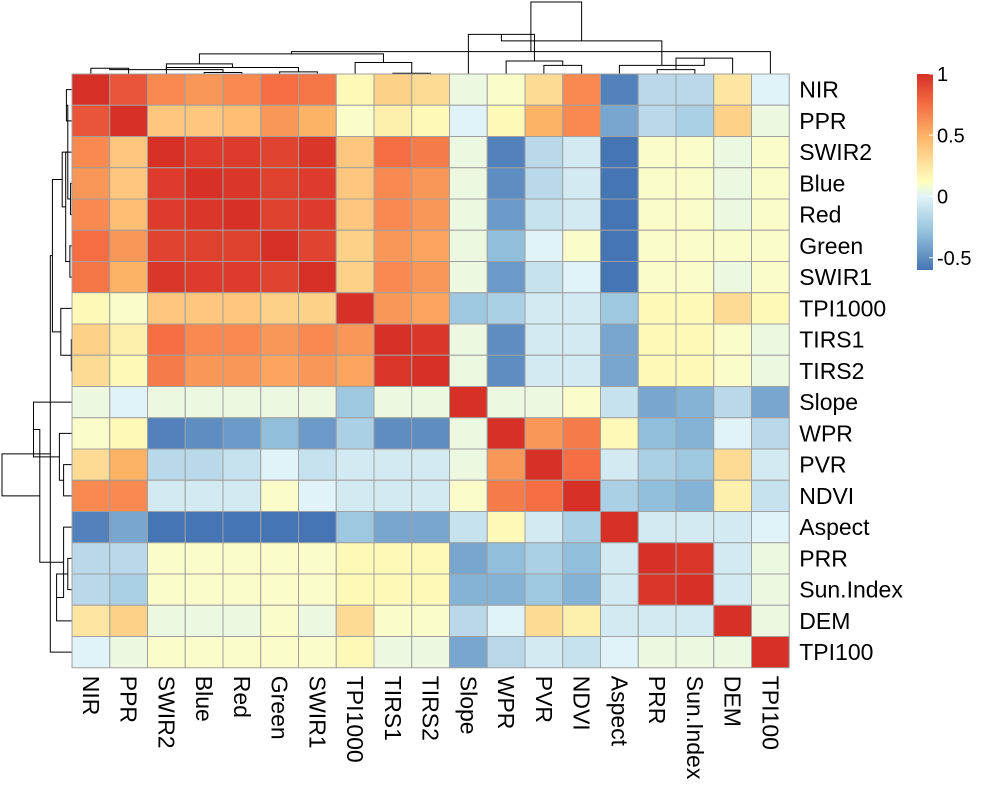 The image size is (996, 804). Describe the element at coordinates (431, 708) in the screenshot. I see `column-label: TIRS2` at that location.